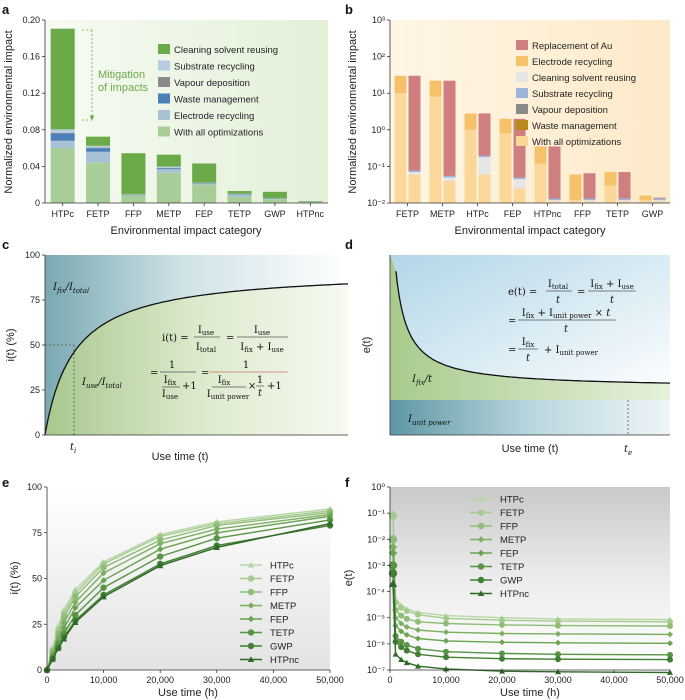 The image size is (685, 700). I want to click on chart-e-legend: HTPc FETP FFP METP FEP TETP GWP HTPnc, so click(269, 613).